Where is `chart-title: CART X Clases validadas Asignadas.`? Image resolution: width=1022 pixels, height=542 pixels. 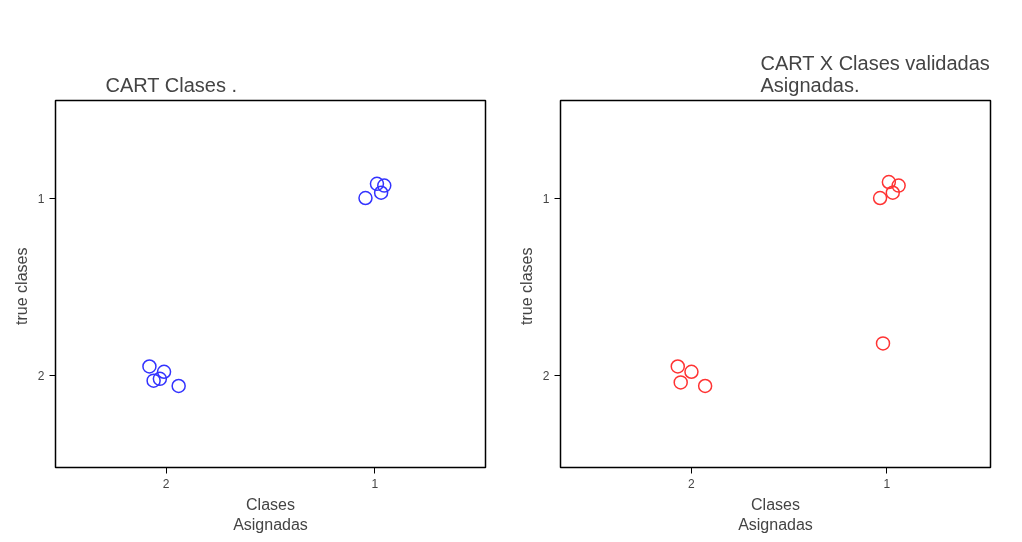 chart-title: CART X Clases validadas Asignadas. is located at coordinates (875, 73).